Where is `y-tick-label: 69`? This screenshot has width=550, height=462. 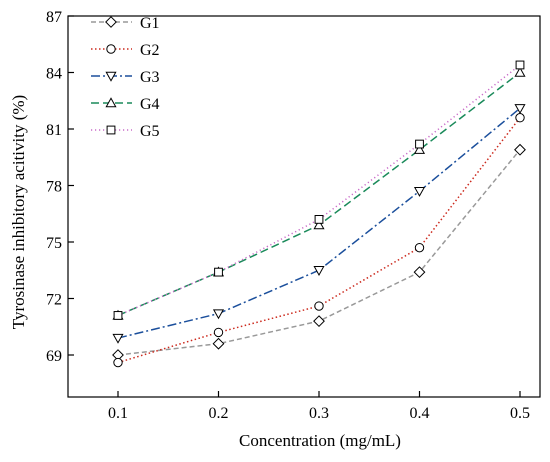
y-tick-label: 69 is located at coordinates (54, 356).